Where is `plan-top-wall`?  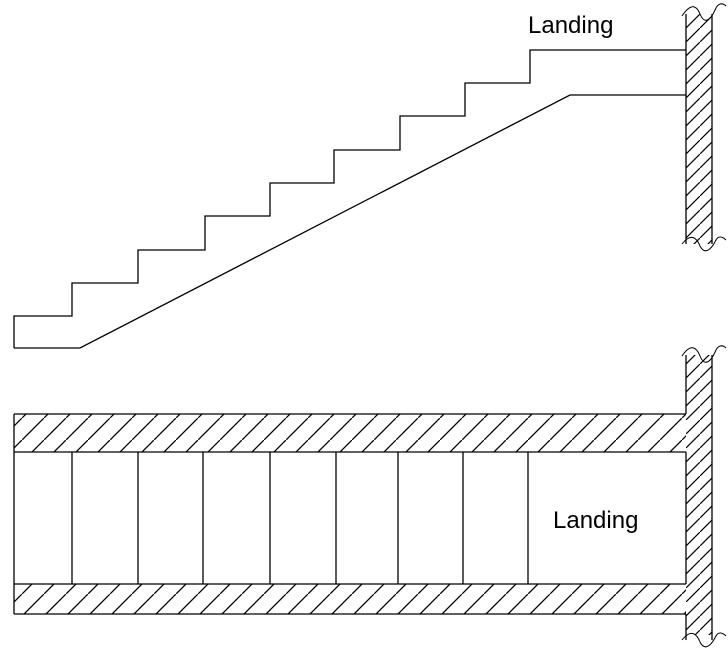 plan-top-wall is located at coordinates (350, 433).